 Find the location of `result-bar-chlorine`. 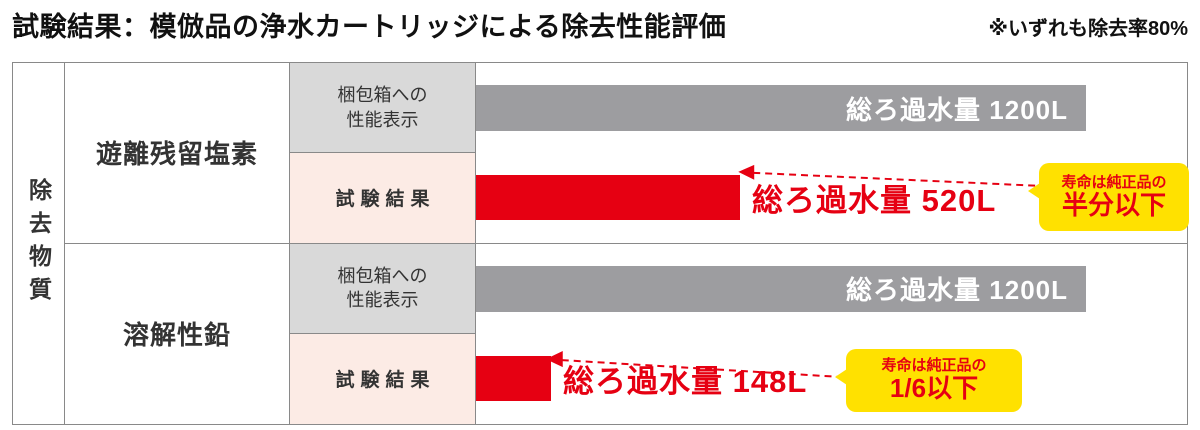

result-bar-chlorine is located at coordinates (608, 198).